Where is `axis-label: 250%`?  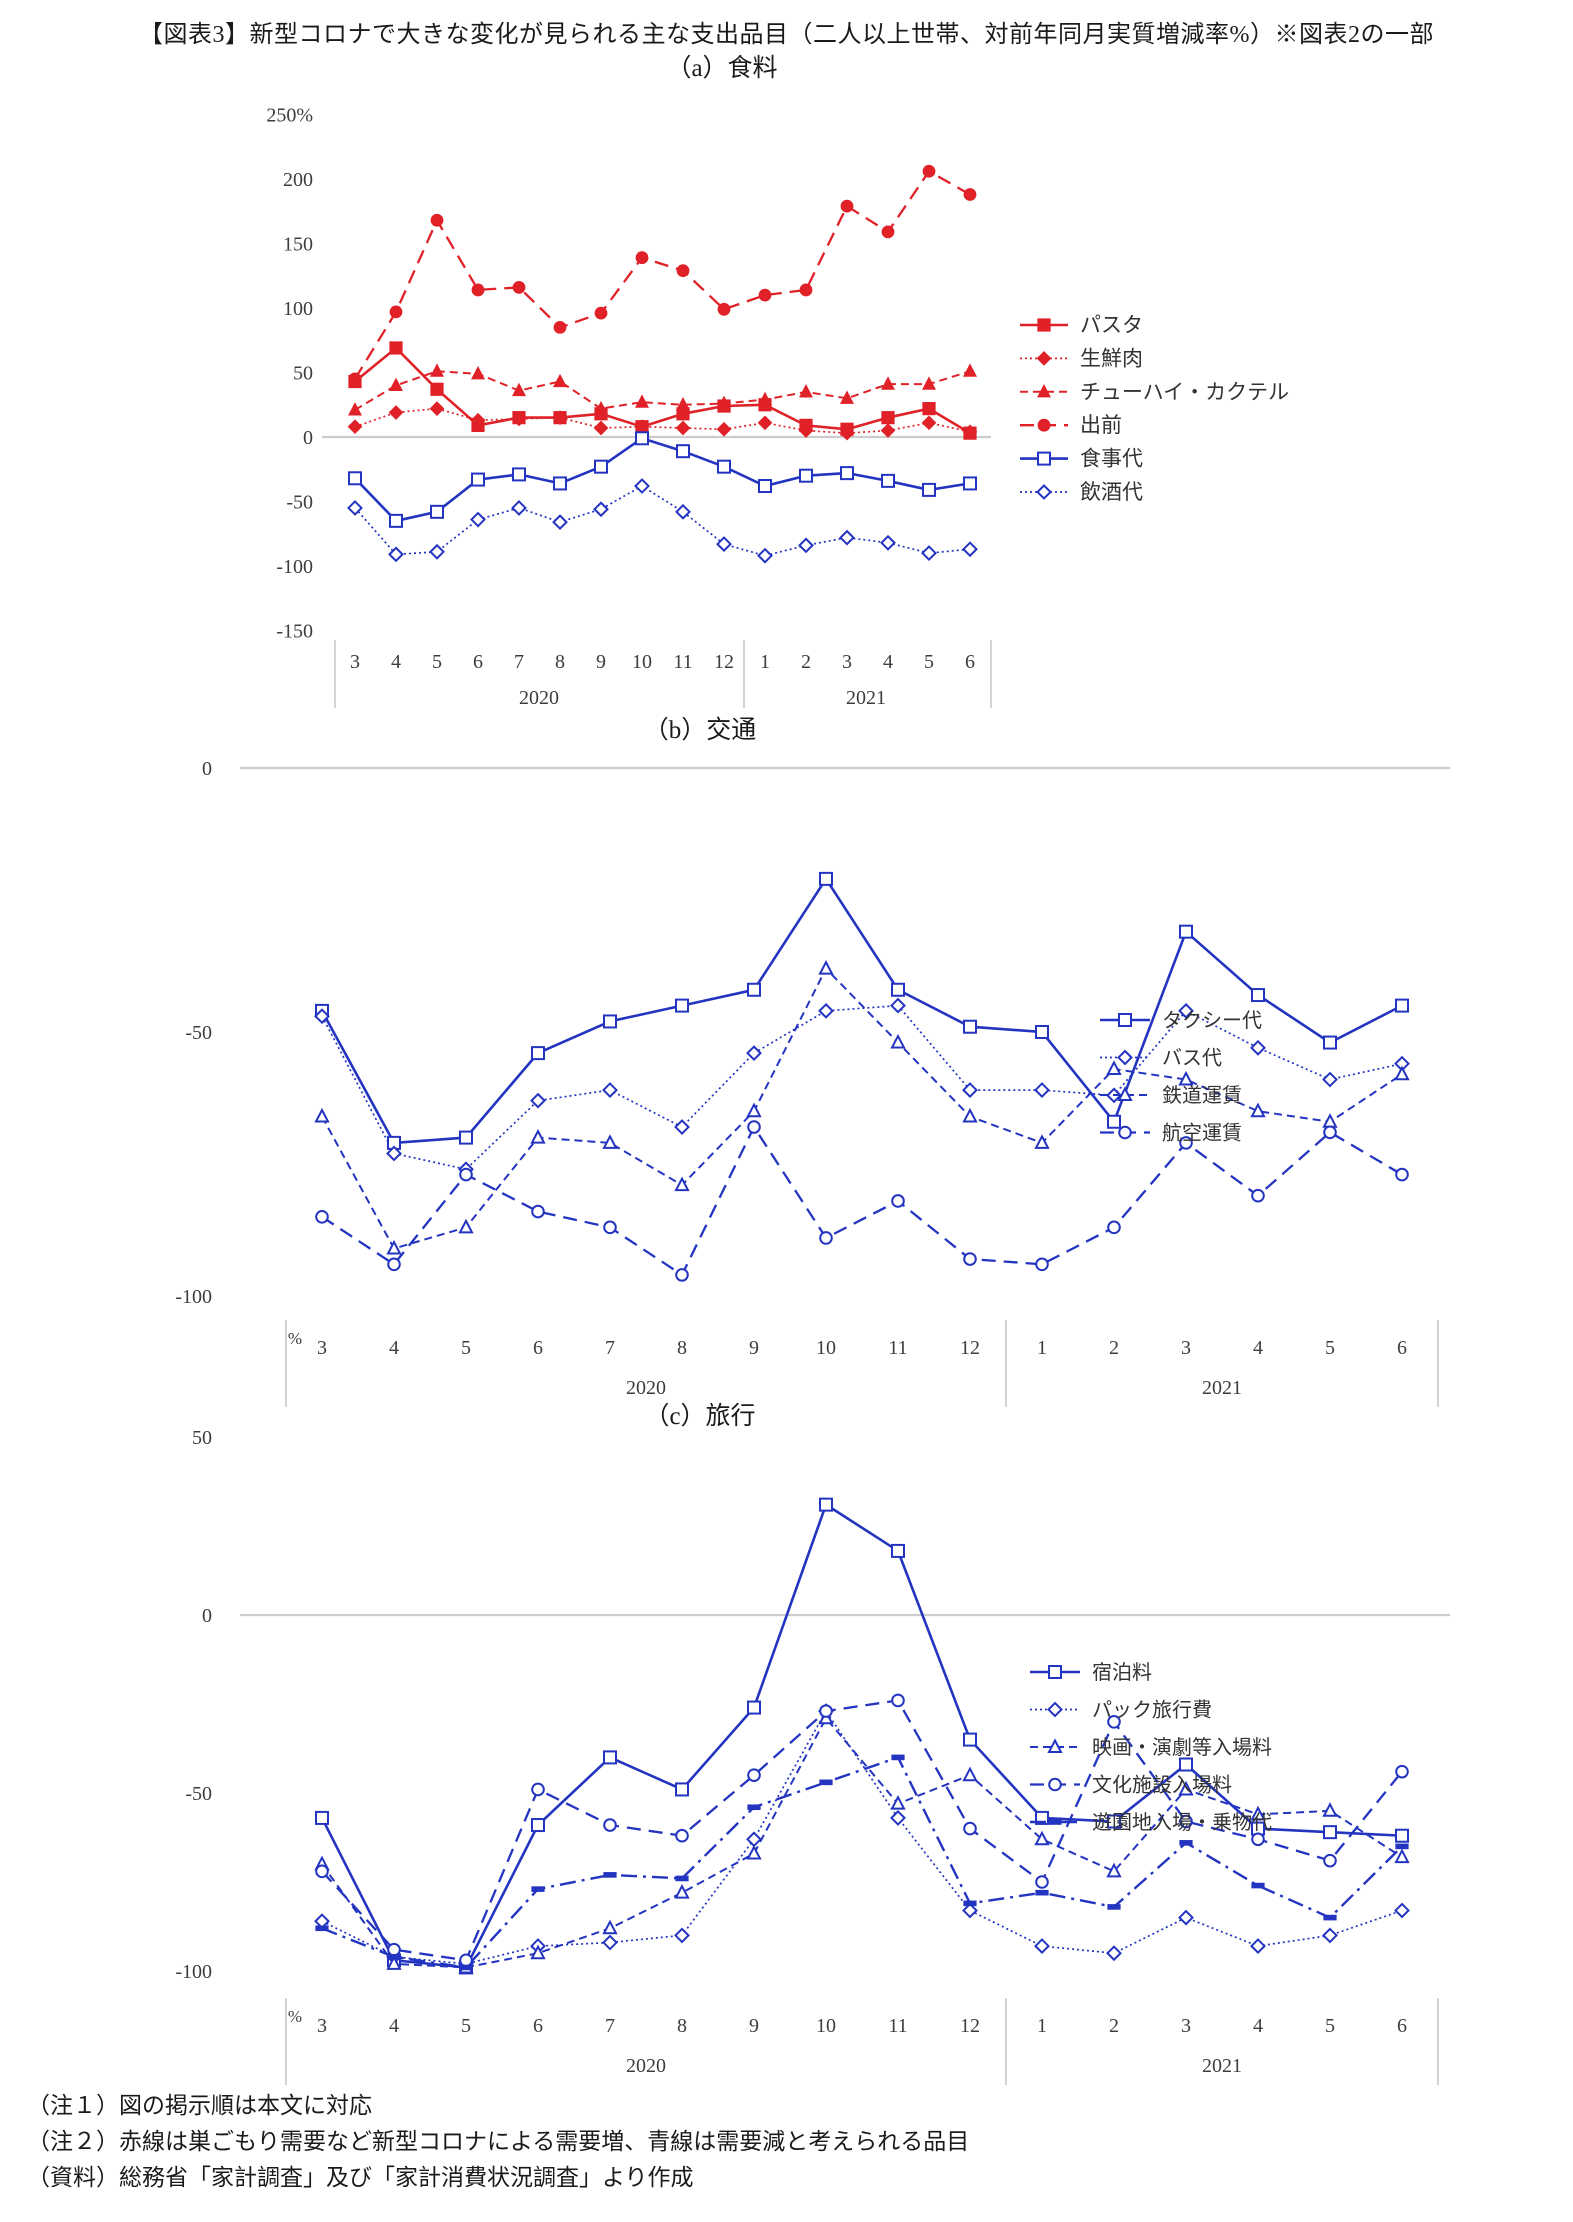 axis-label: 250% is located at coordinates (289, 116).